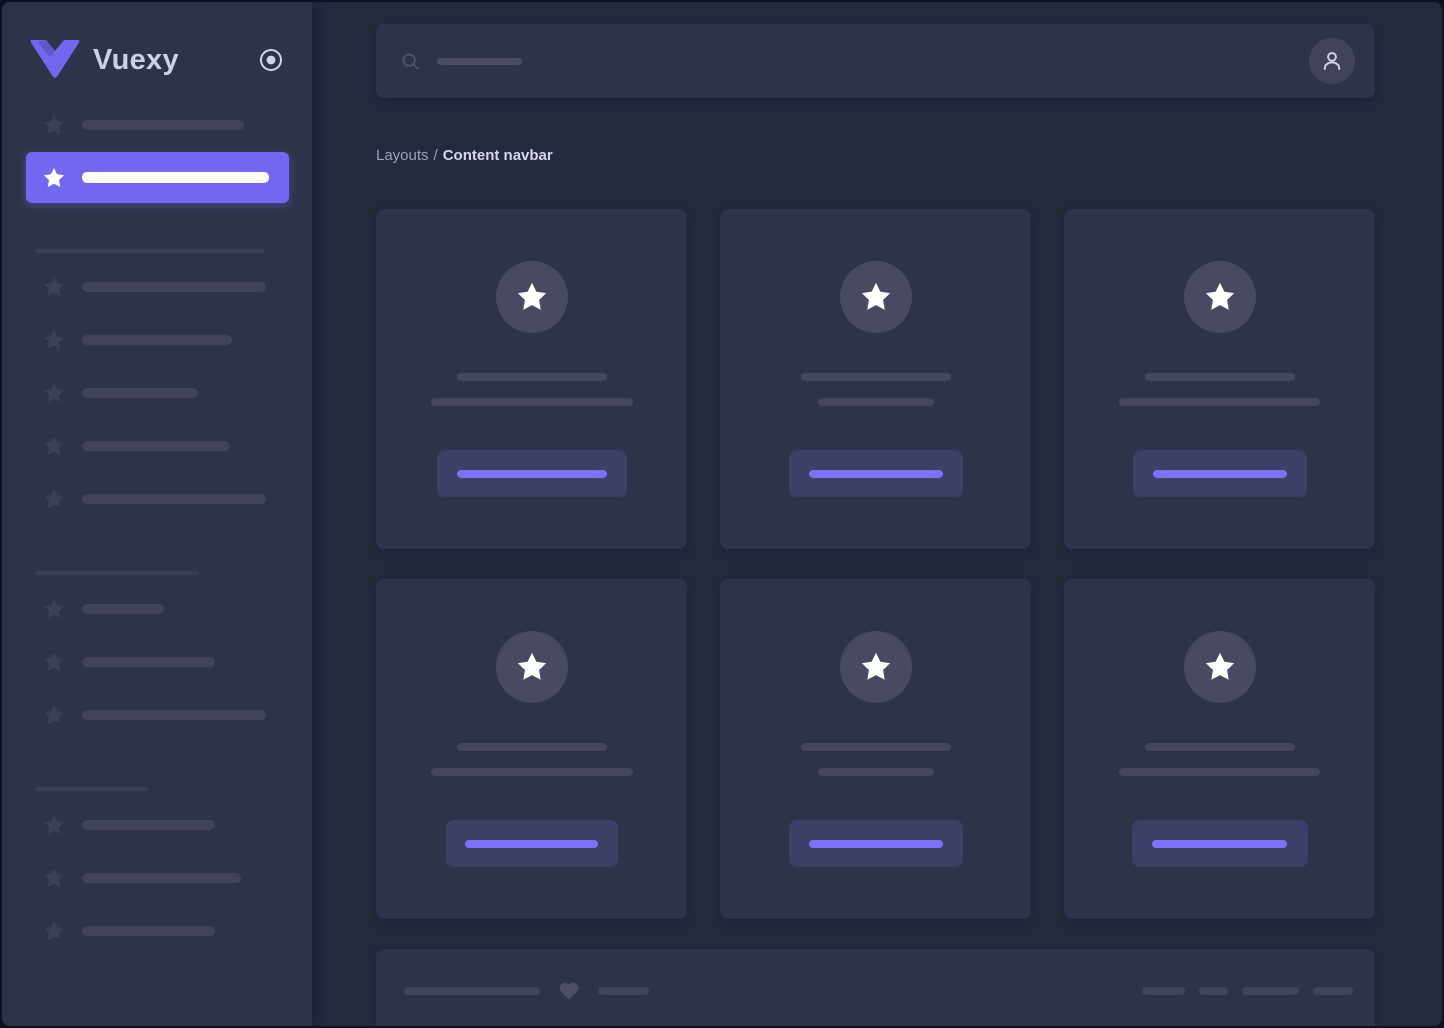 This screenshot has width=1444, height=1028. Describe the element at coordinates (271, 60) in the screenshot. I see `menu-pin-toggle` at that location.